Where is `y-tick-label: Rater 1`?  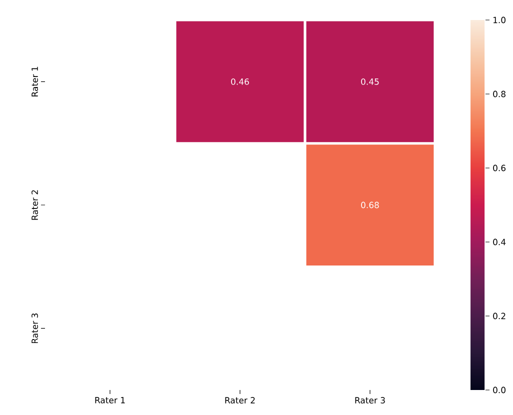
y-tick-label: Rater 1 is located at coordinates (35, 81).